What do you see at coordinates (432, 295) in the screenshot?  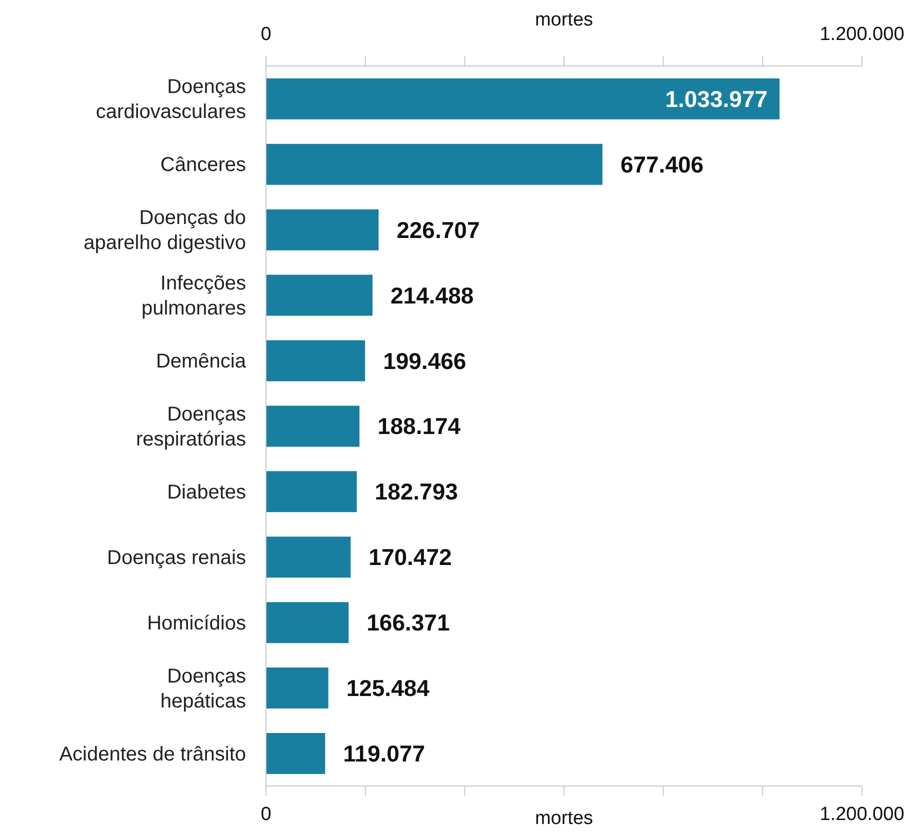 I see `data-label: 214.488` at bounding box center [432, 295].